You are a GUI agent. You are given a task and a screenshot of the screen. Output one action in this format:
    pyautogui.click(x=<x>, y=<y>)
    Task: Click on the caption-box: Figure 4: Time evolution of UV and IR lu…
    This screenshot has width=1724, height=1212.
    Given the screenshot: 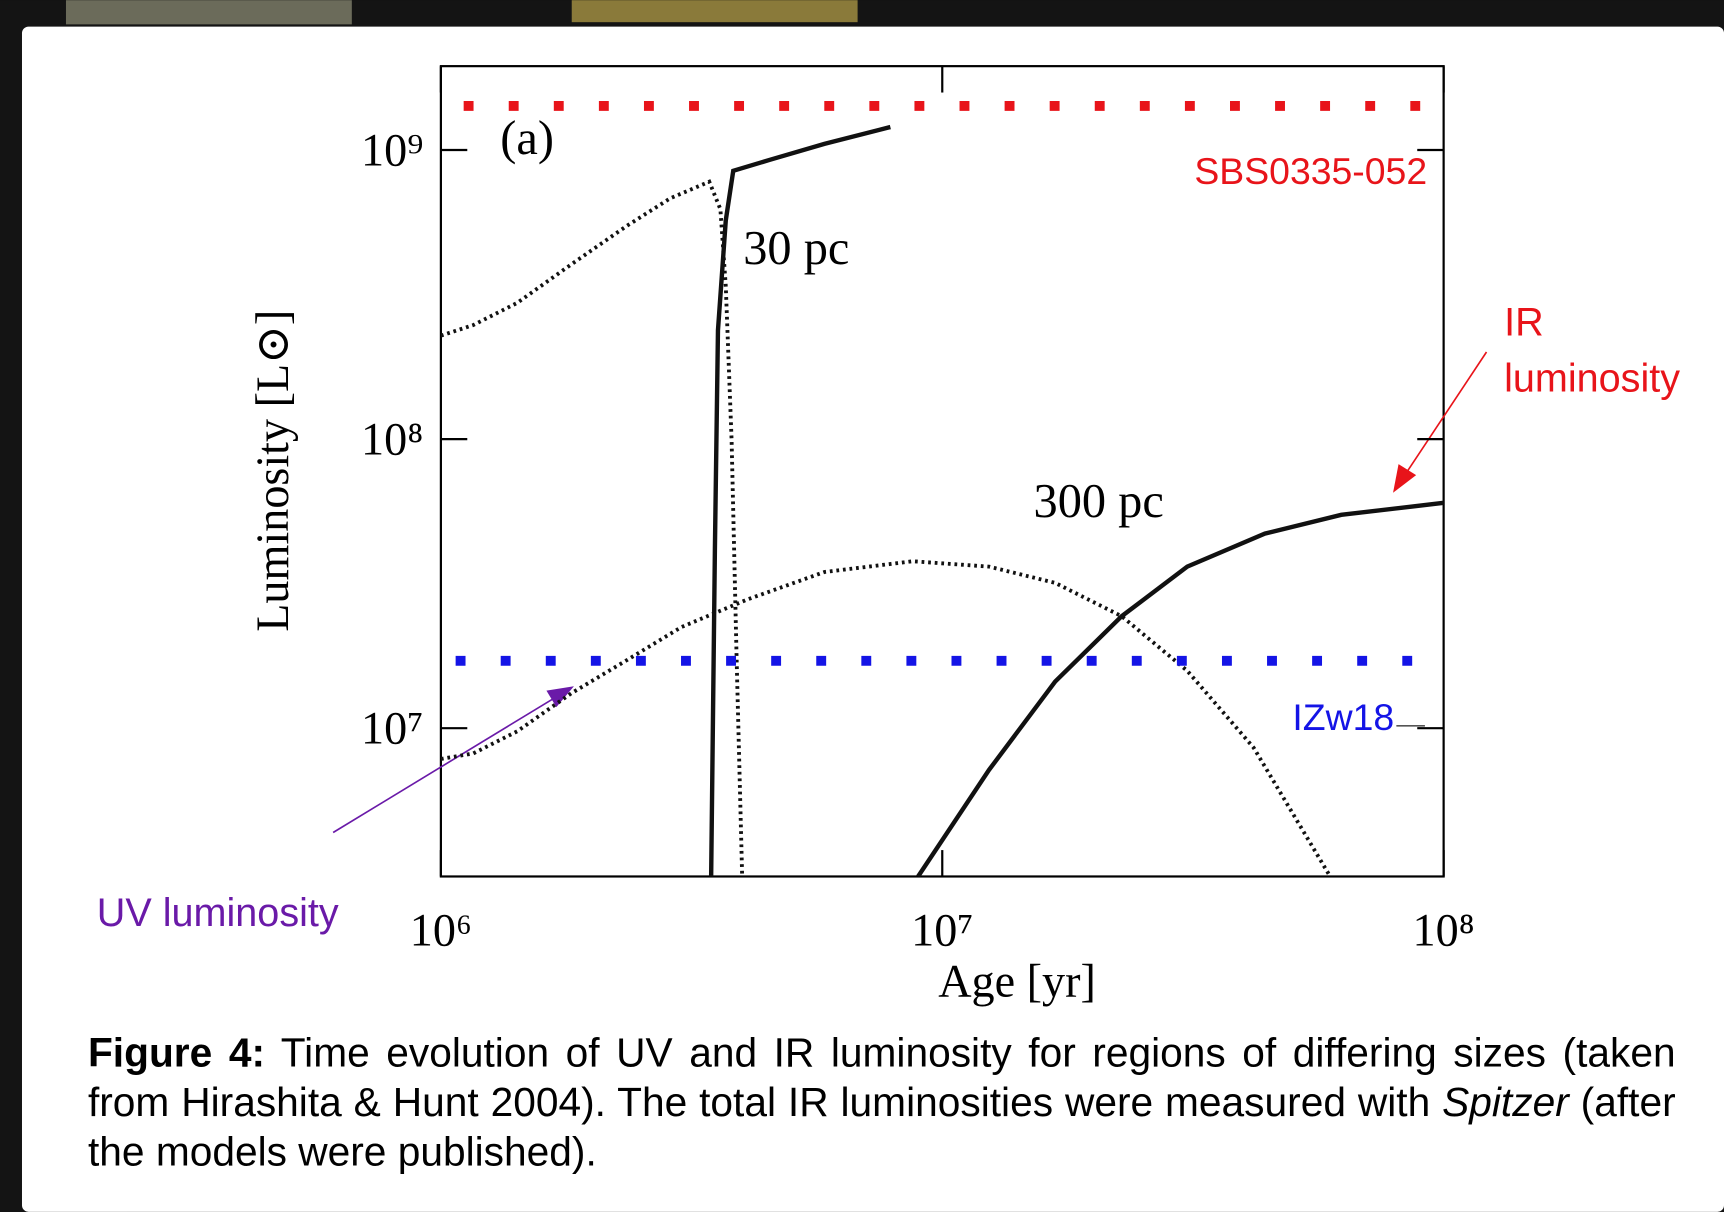 What is the action you would take?
    pyautogui.click(x=882, y=1102)
    